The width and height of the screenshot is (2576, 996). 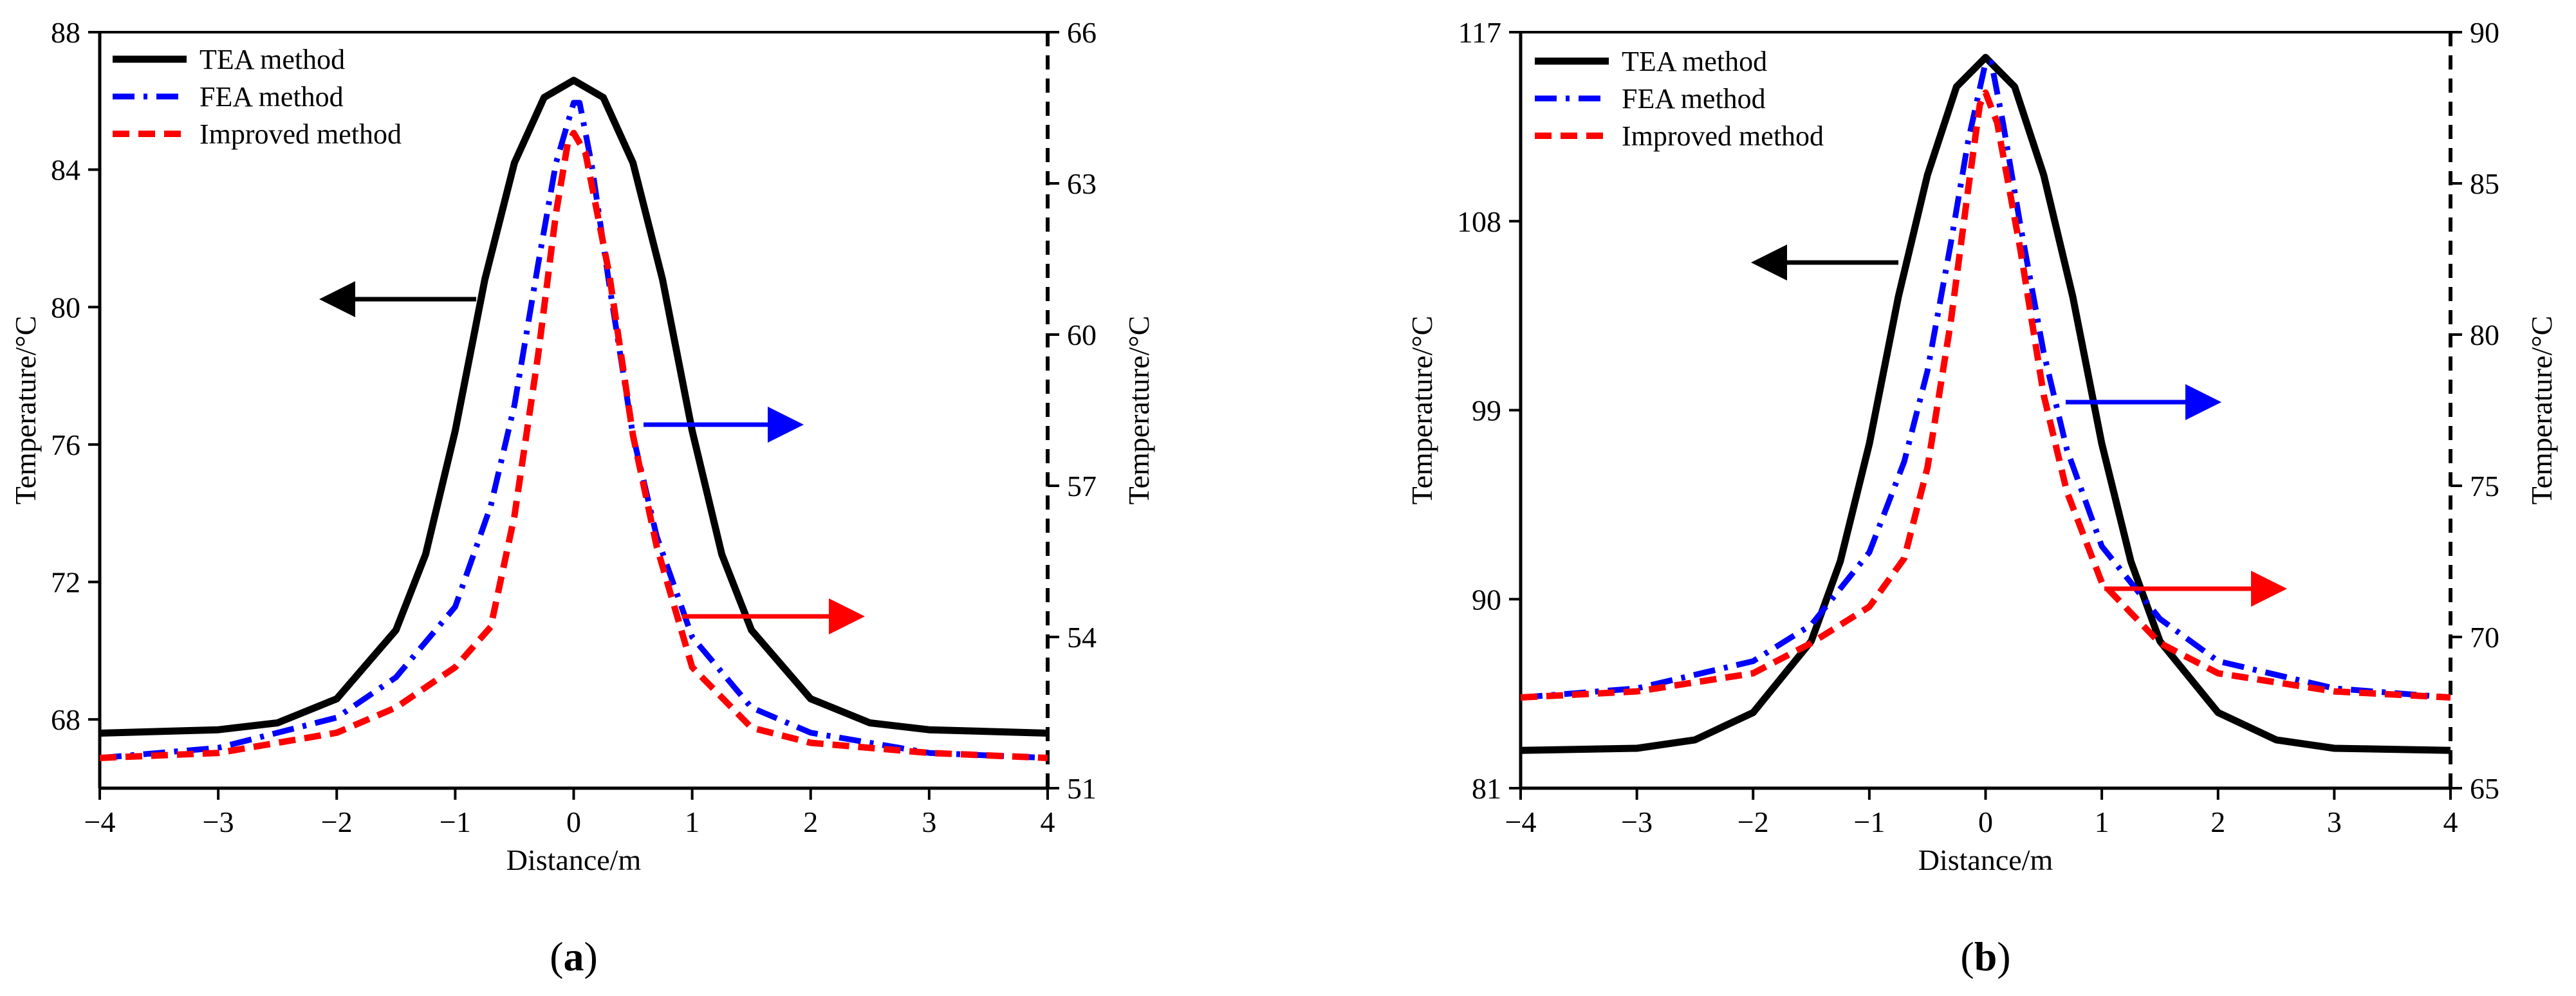 What do you see at coordinates (1487, 599) in the screenshot?
I see `y-left-tick-label: 90` at bounding box center [1487, 599].